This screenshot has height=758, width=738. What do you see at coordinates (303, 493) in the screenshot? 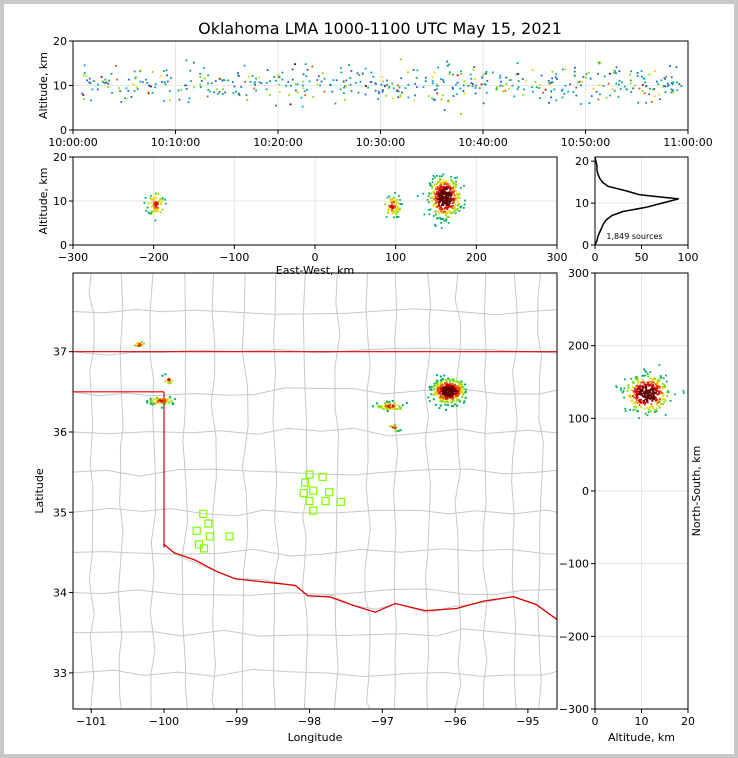
I see `station-marker` at bounding box center [303, 493].